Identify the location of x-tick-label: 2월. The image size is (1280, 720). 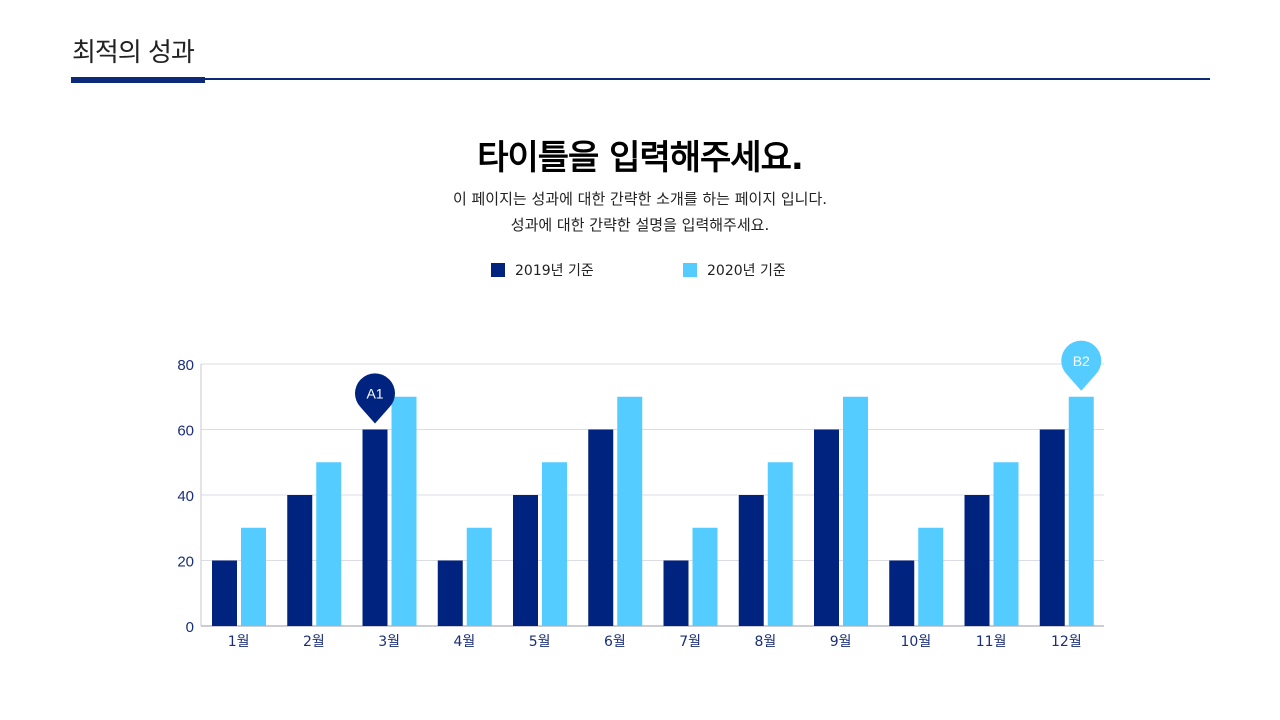
(314, 642).